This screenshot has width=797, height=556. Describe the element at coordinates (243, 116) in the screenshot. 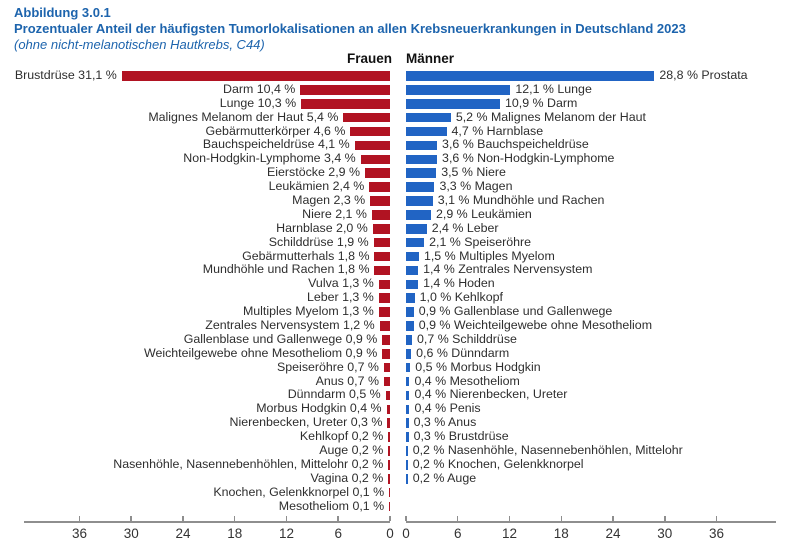

I see `frauen-bar-label: Malignes Melanom der Haut 5,4 %` at that location.